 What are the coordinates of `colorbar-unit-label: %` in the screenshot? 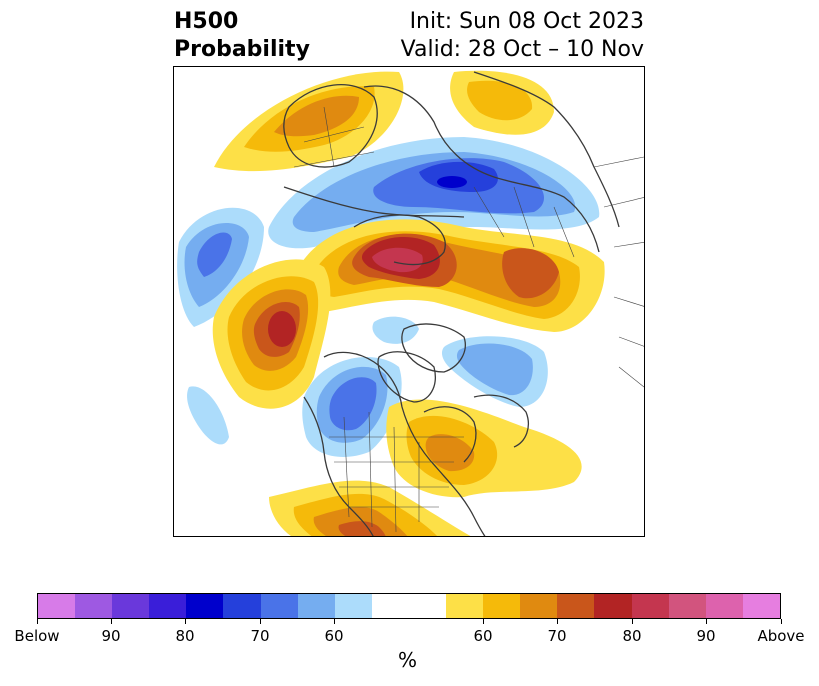 It's located at (408, 660).